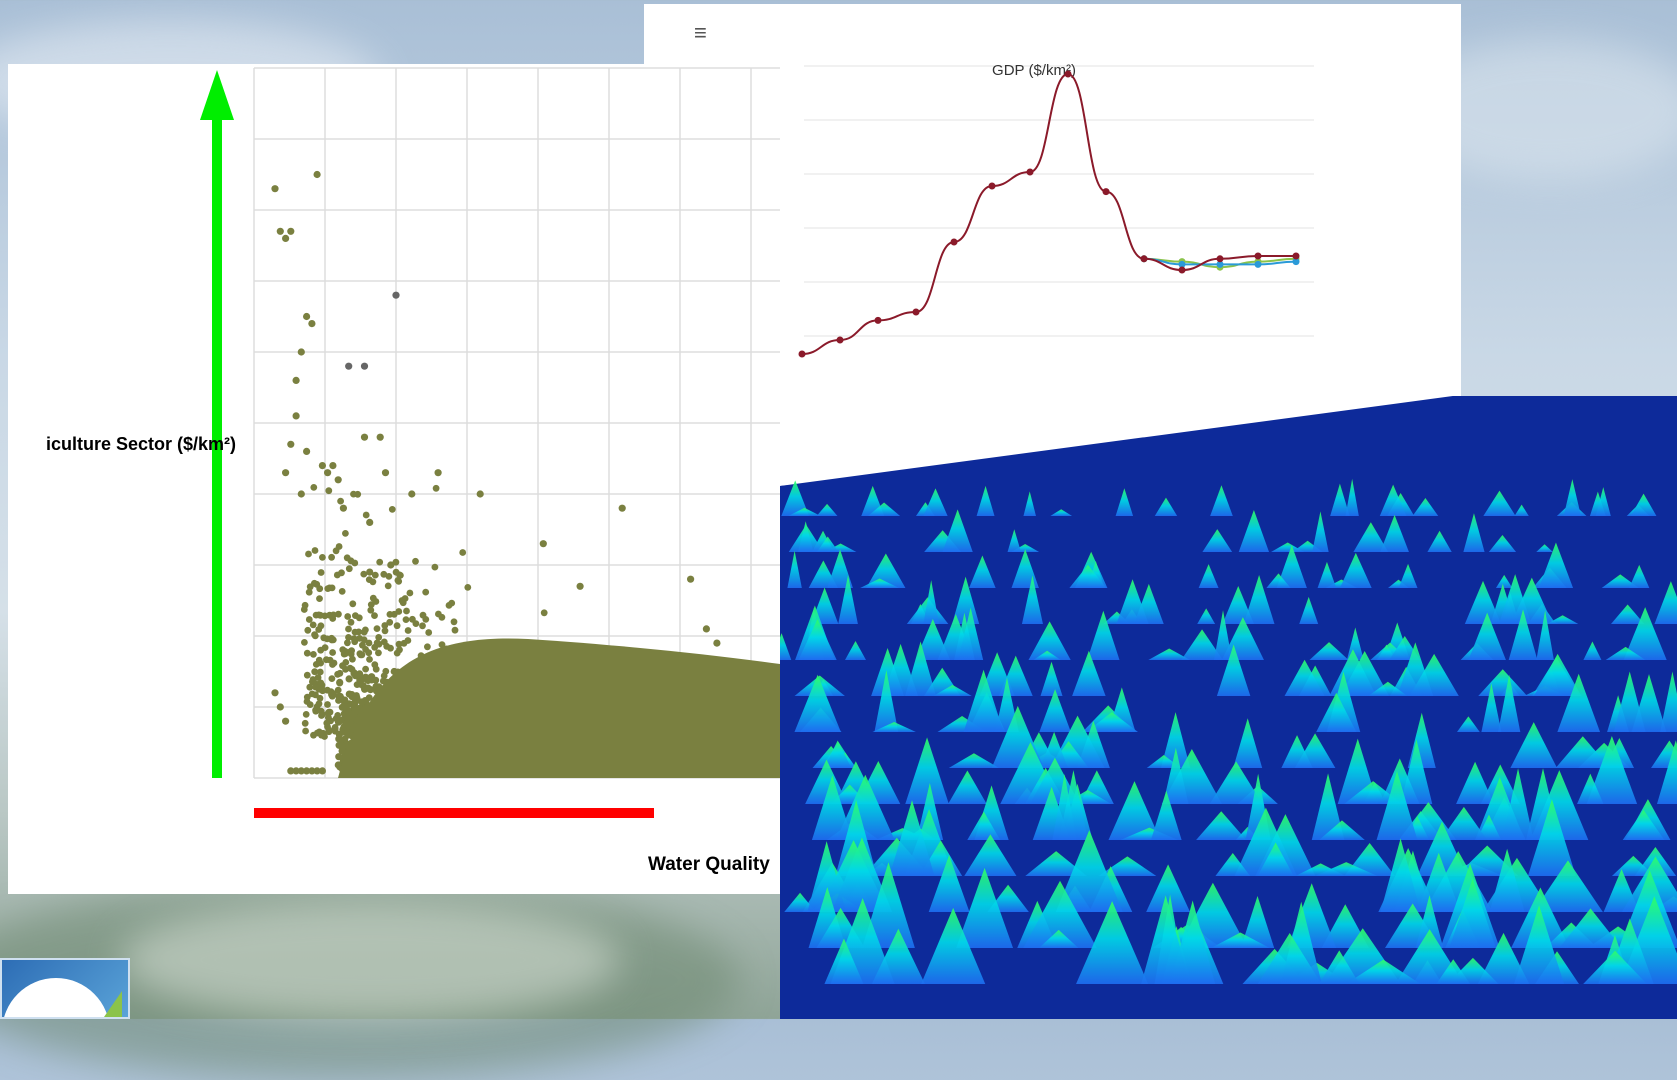  Describe the element at coordinates (140, 444) in the screenshot. I see `y-axis-label: iculture Sector ($/km²)` at that location.